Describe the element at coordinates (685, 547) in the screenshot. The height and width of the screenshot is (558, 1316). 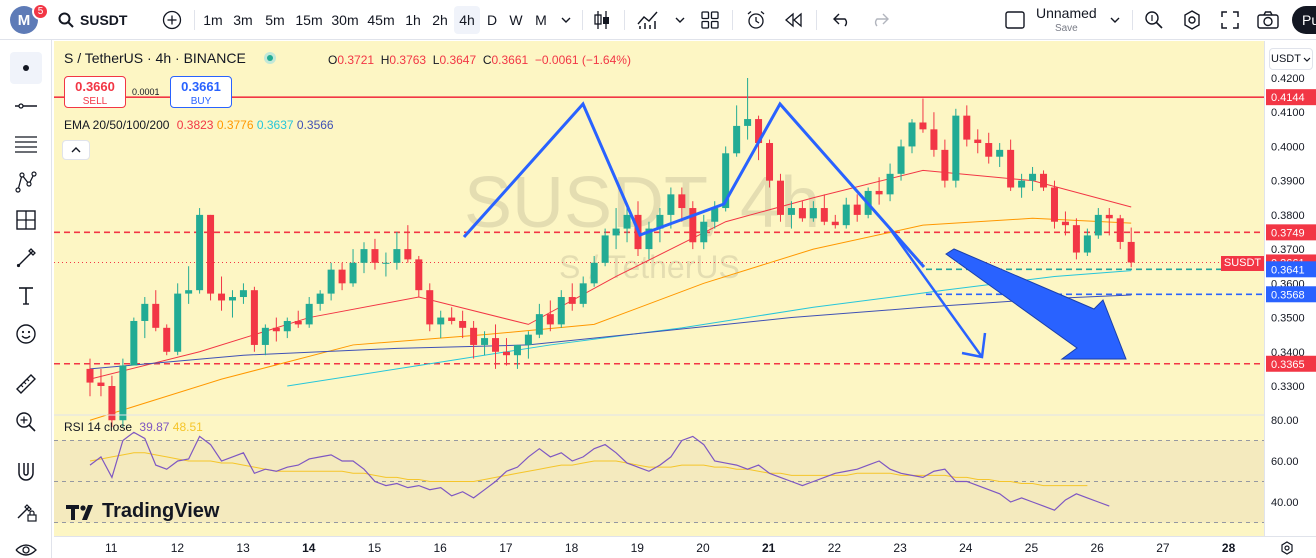
I see `time-axis: 11 12 13 14 15 16 17 18 19 20 21 22 23 24 25 26 27 28` at that location.